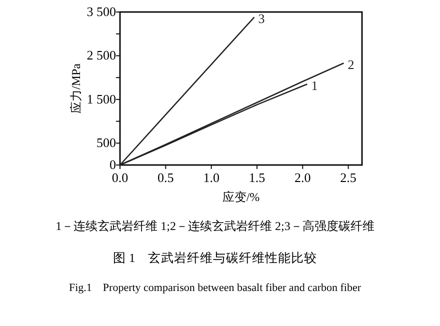 The height and width of the screenshot is (326, 440). What do you see at coordinates (101, 11) in the screenshot?
I see `y-tick-label: 3 500` at bounding box center [101, 11].